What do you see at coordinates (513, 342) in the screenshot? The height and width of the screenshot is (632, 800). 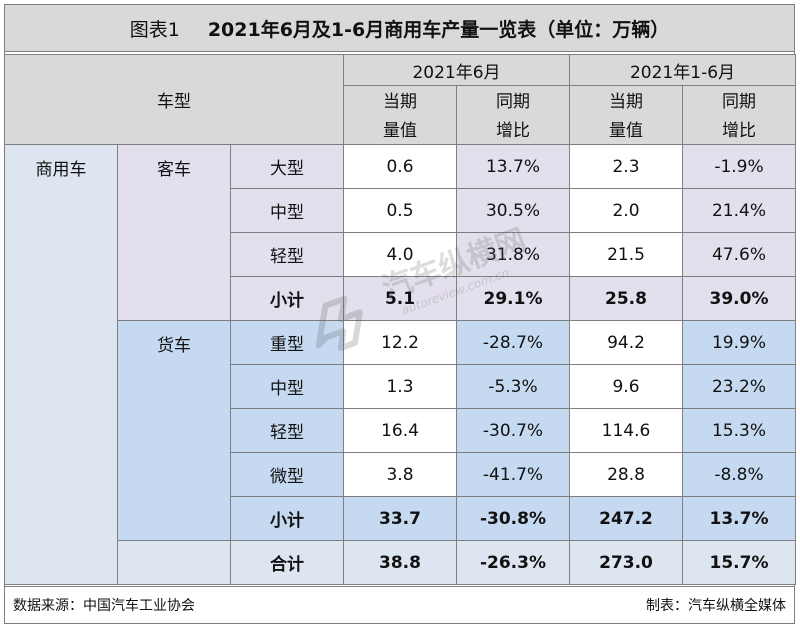 I see `yoy-cell: -28.7%` at bounding box center [513, 342].